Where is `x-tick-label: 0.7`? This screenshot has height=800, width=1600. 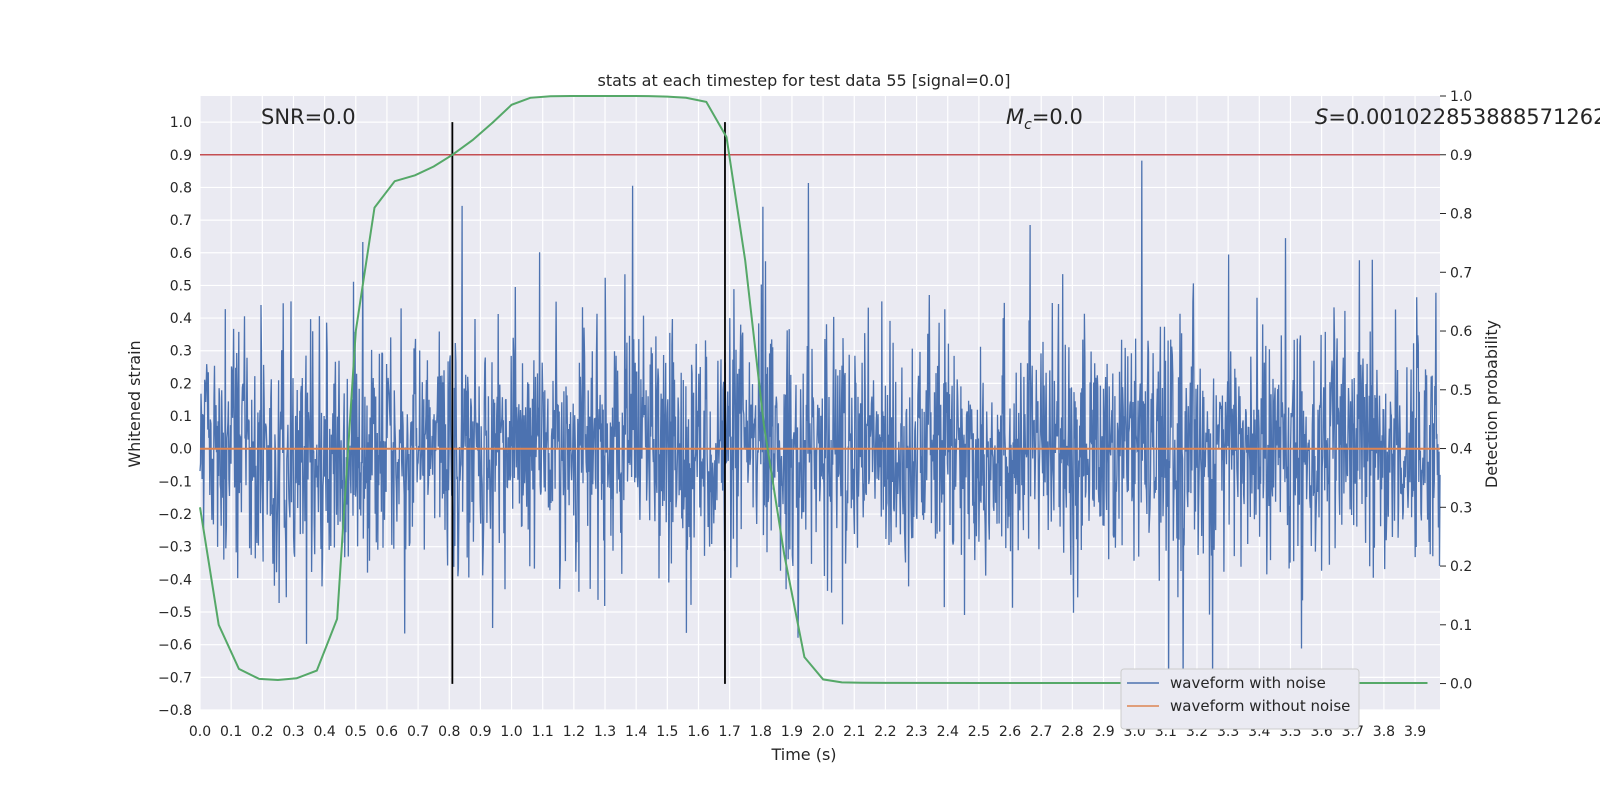 x-tick-label: 0.7 is located at coordinates (418, 732).